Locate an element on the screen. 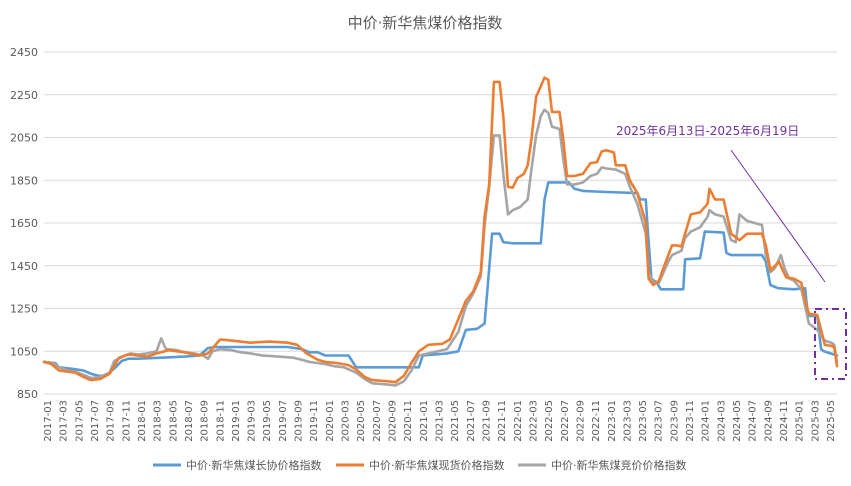 Image resolution: width=851 pixels, height=486 pixels. y-axis-ticks: 850 1050 1250 1450 1650 1850 2050 2250 2450 is located at coordinates (24, 223).